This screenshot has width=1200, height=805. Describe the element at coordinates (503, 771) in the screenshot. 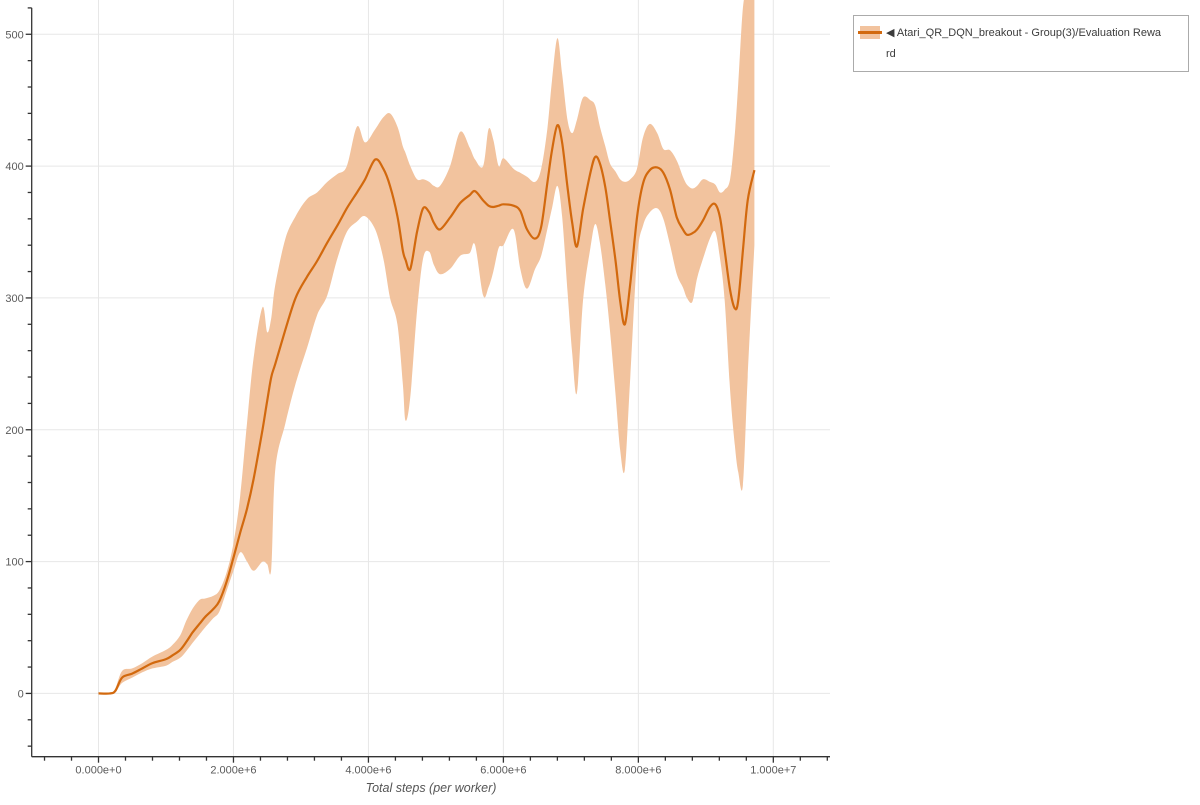

I see `x-tick-label: 6.000e+6` at that location.